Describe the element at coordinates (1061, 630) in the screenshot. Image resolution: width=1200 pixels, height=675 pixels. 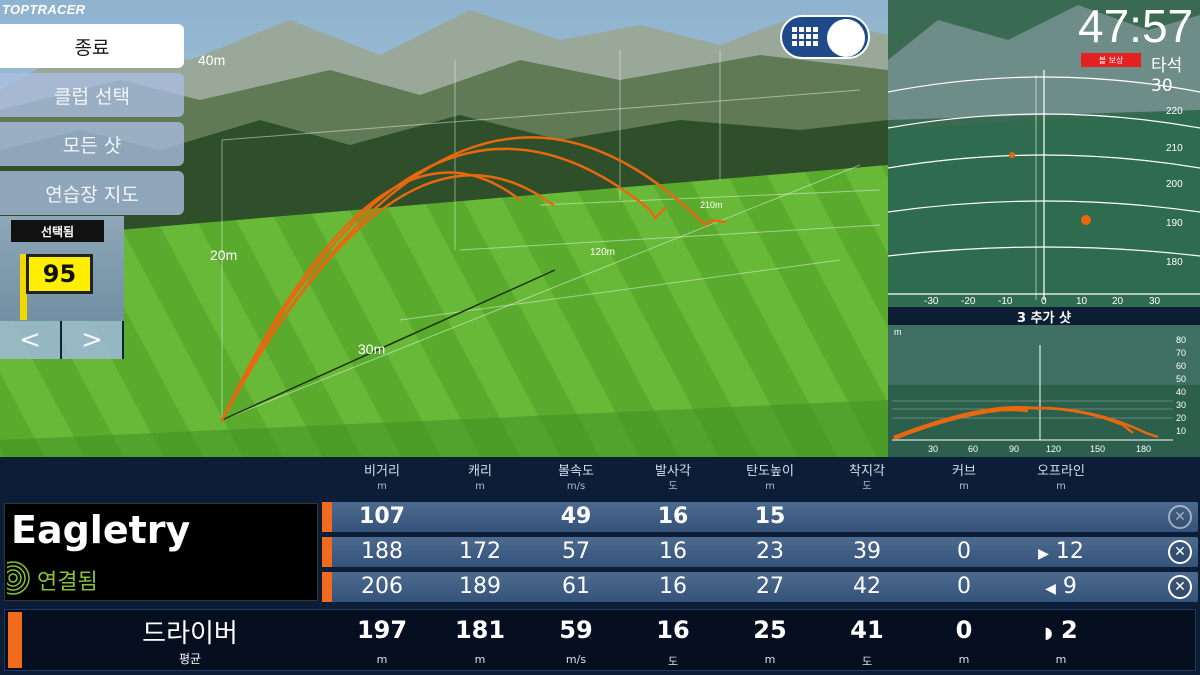
I see `avg-offline: ◗ 2` at that location.